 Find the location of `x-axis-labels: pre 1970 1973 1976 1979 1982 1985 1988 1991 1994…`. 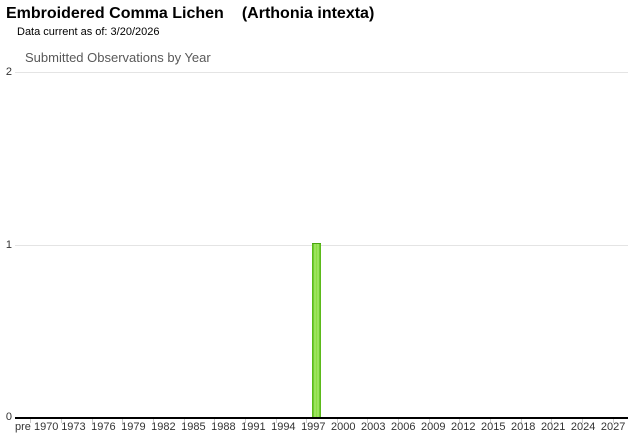

x-axis-labels: pre 1970 1973 1976 1979 1982 1985 1988 1991 1994… is located at coordinates (321, 427).